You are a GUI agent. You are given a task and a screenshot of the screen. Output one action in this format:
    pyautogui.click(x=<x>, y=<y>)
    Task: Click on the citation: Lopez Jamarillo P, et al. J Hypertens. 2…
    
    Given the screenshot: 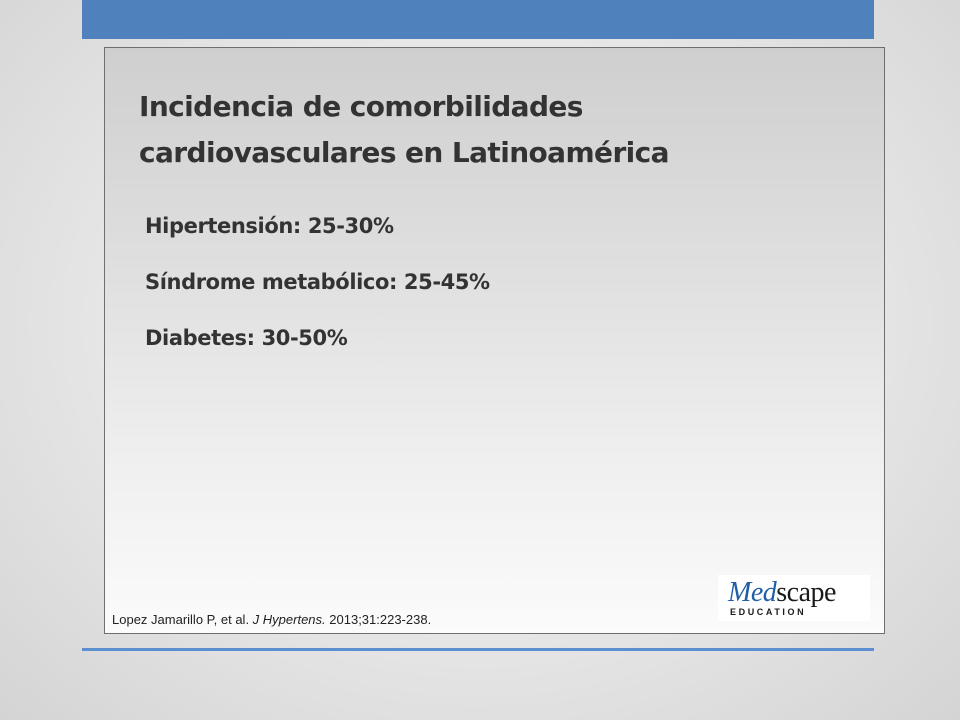 What is the action you would take?
    pyautogui.click(x=271, y=619)
    